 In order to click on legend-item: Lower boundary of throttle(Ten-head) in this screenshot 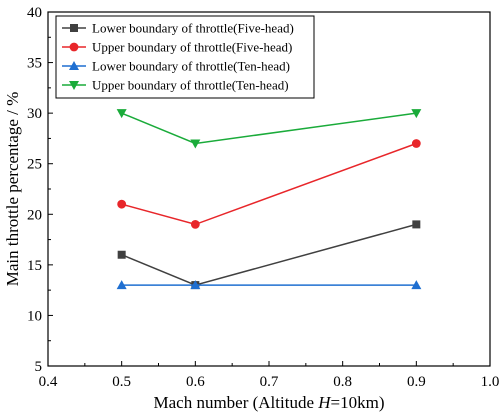, I will do `click(176, 66)`.